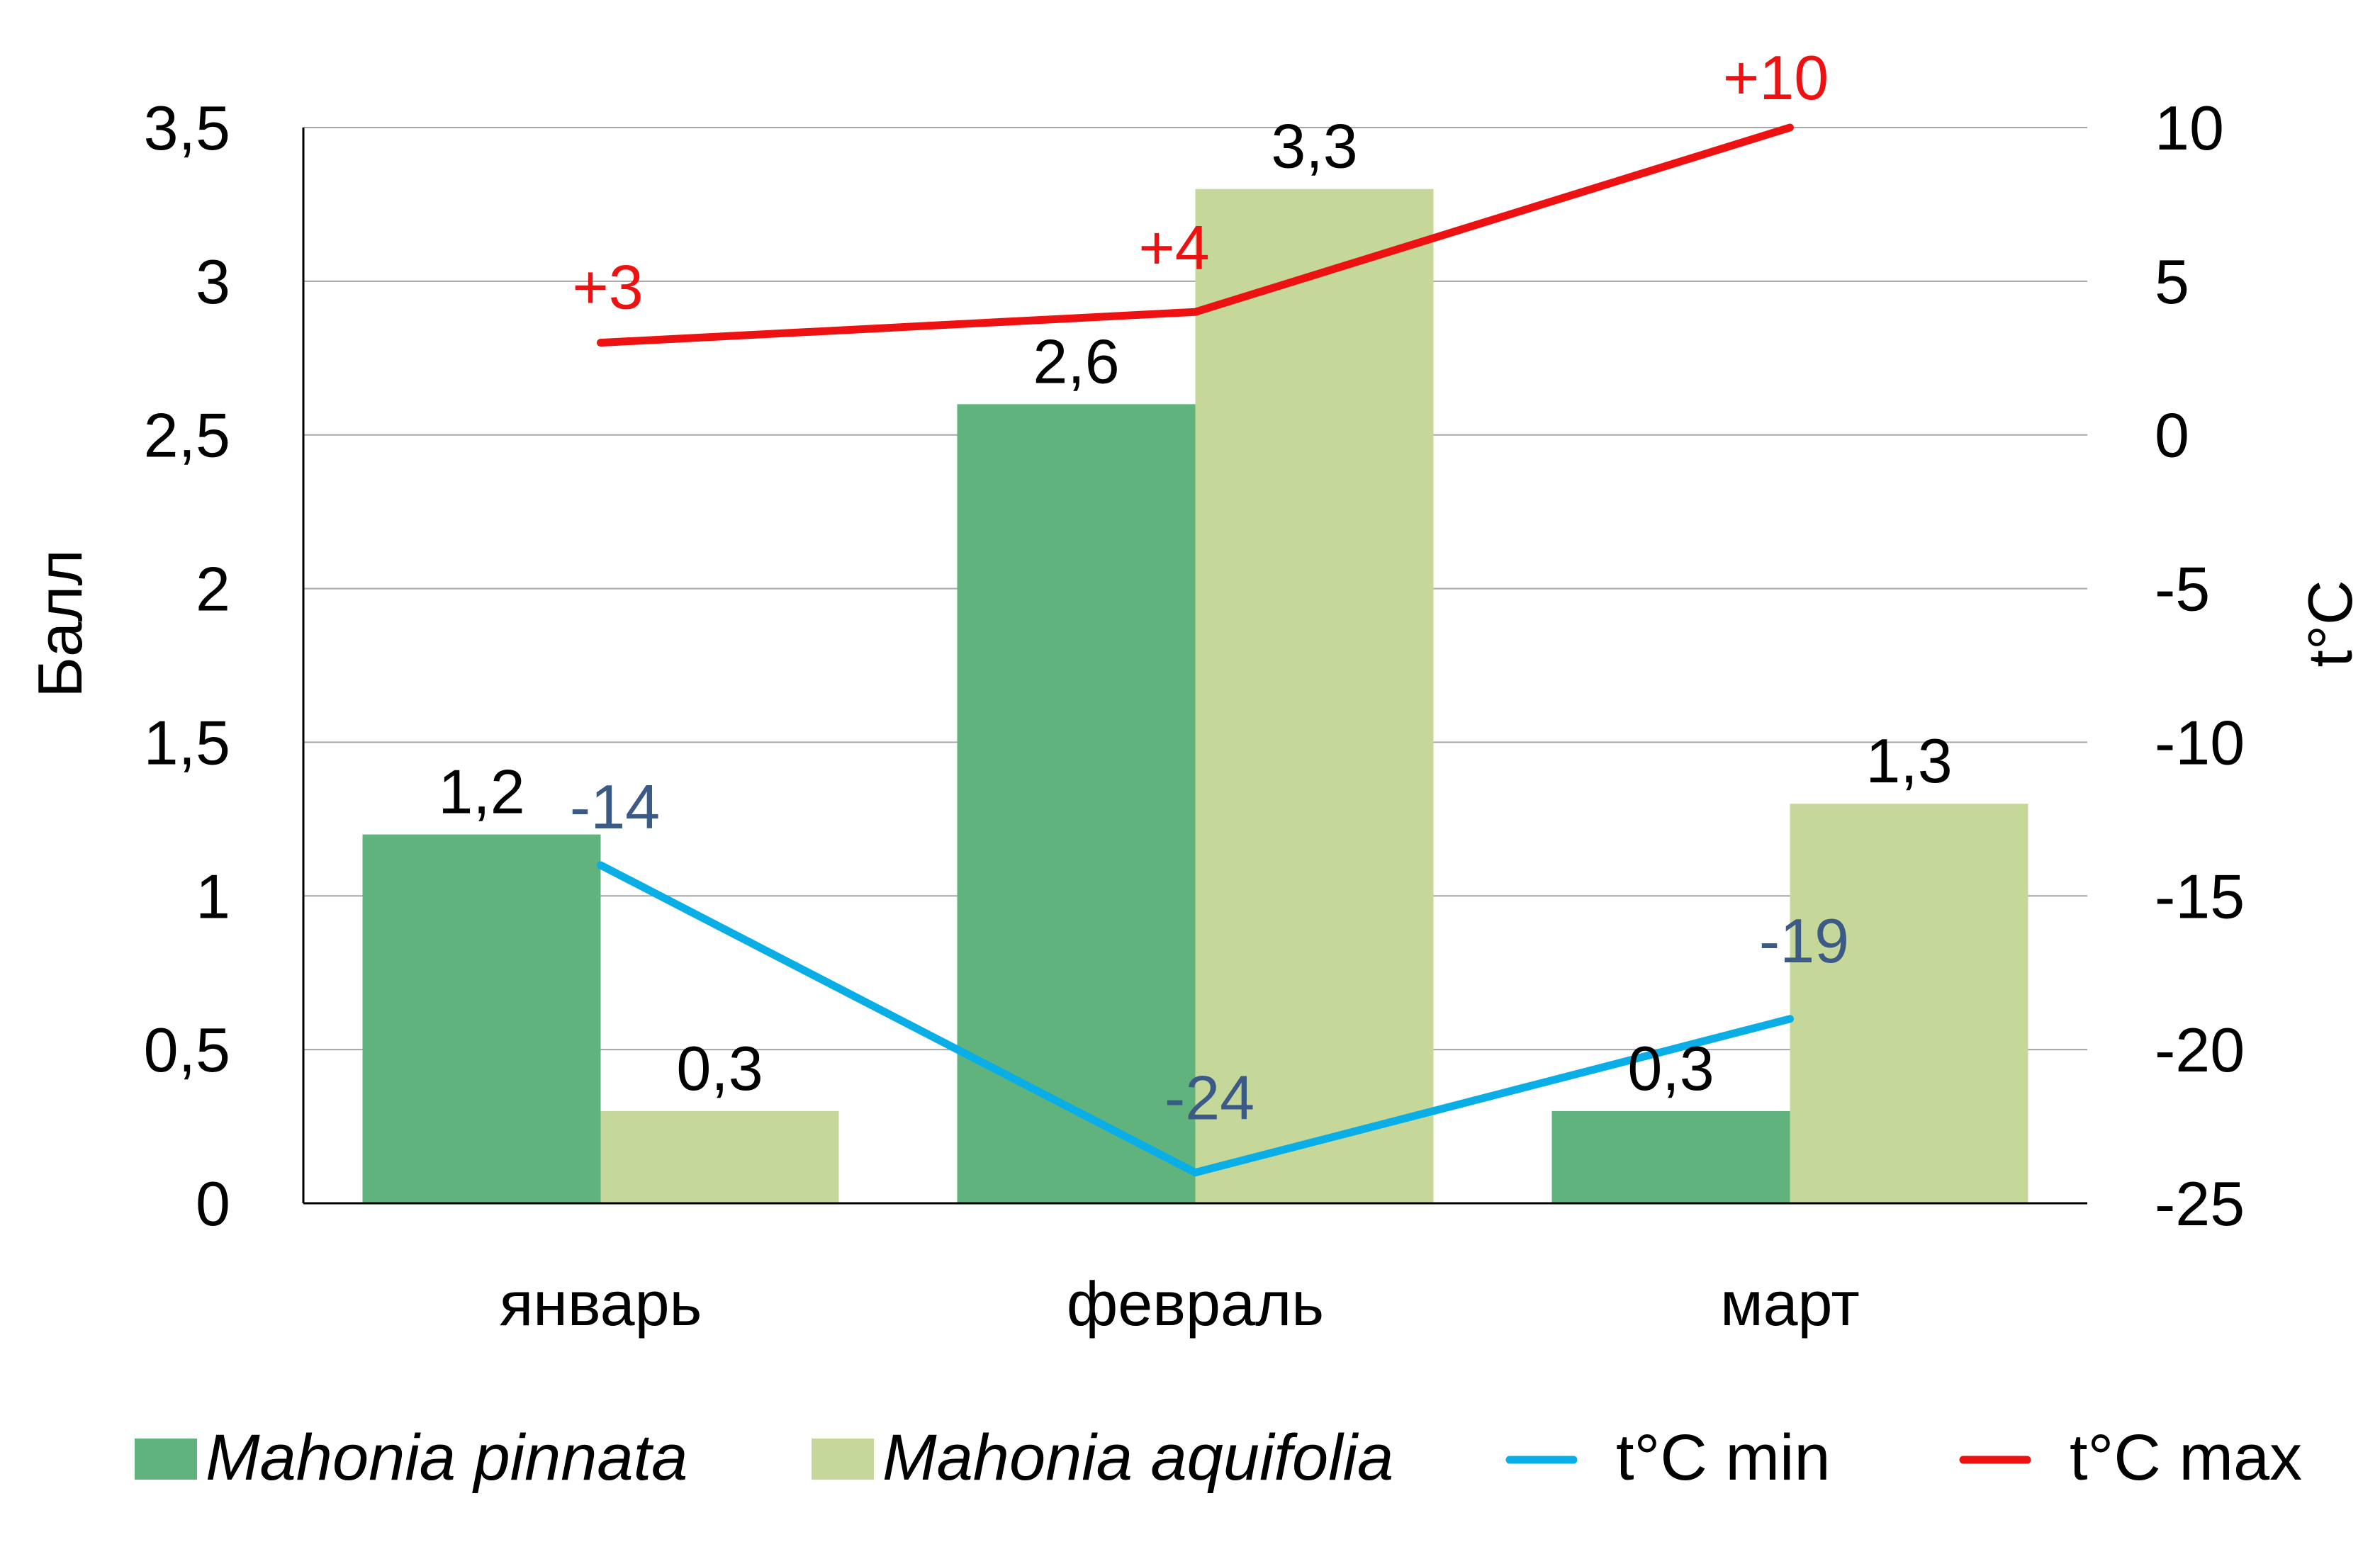  I want to click on line-data-label: +3, so click(607, 287).